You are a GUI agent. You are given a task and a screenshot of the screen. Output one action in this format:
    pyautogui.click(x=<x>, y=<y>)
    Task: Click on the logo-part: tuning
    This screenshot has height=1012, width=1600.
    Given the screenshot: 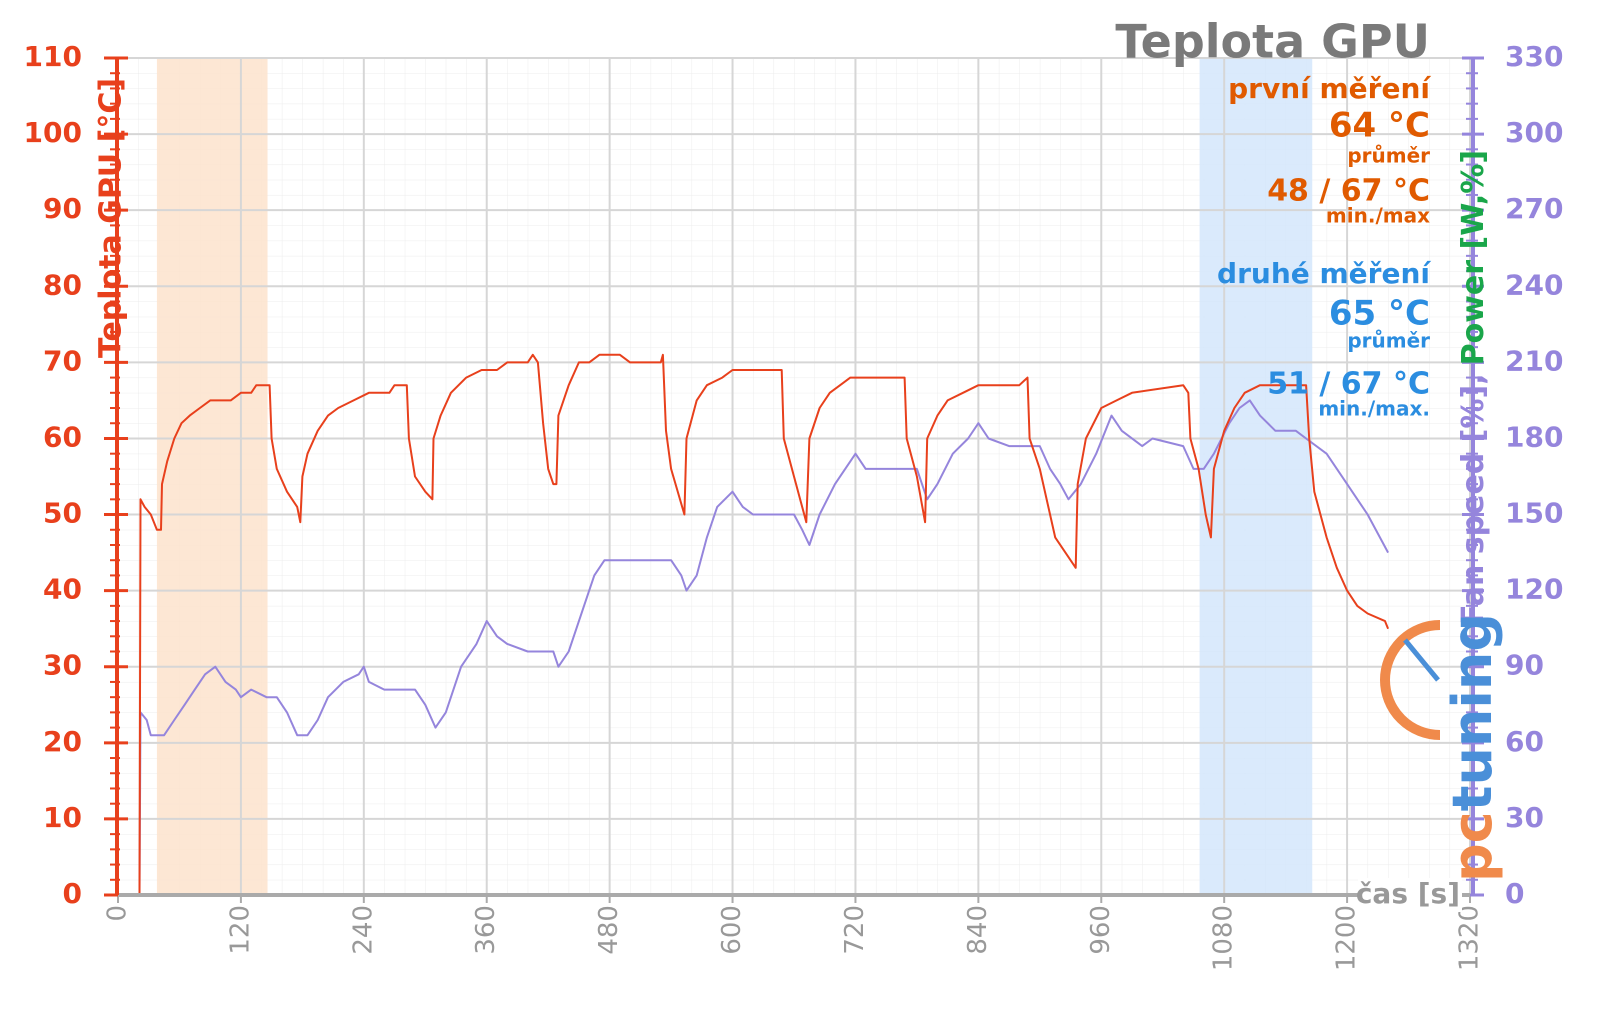 What is the action you would take?
    pyautogui.click(x=1472, y=712)
    